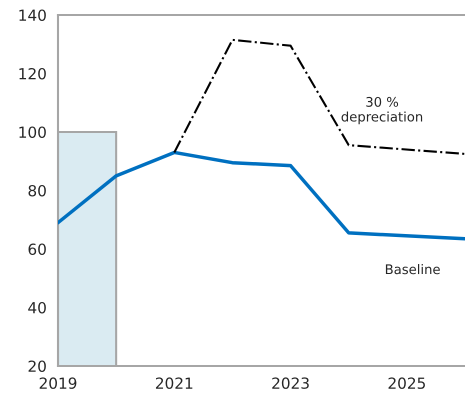  I want to click on y-tick-label: 20, so click(37, 366).